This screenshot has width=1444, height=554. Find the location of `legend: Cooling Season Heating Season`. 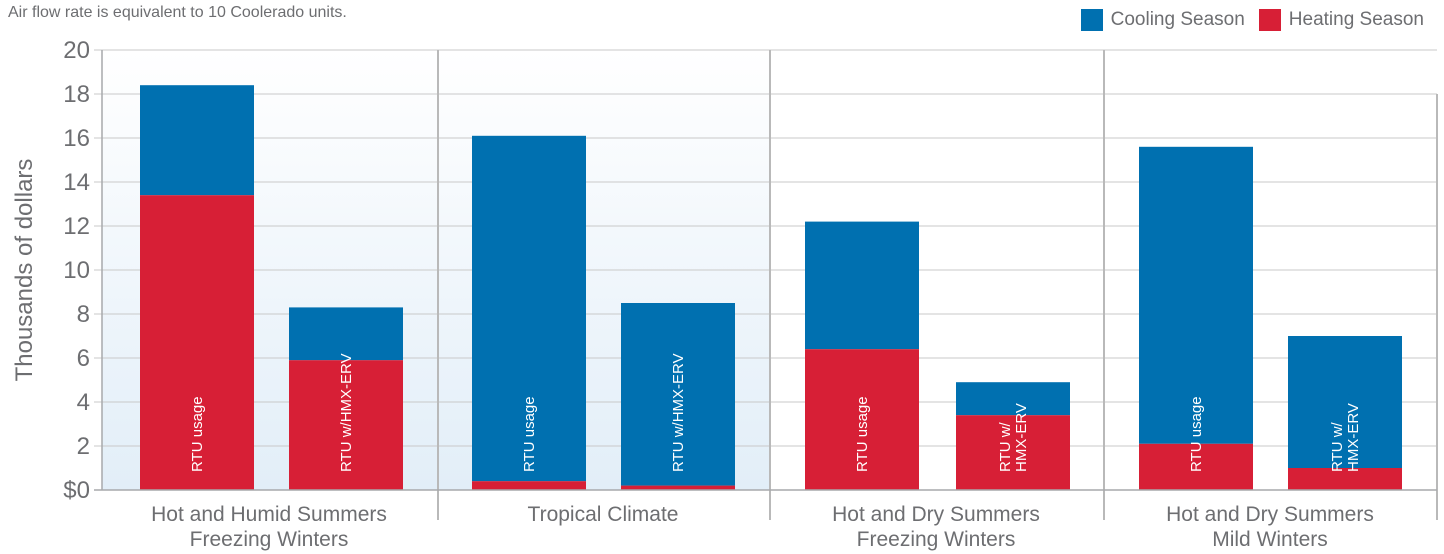

legend: Cooling Season Heating Season is located at coordinates (1252, 20).